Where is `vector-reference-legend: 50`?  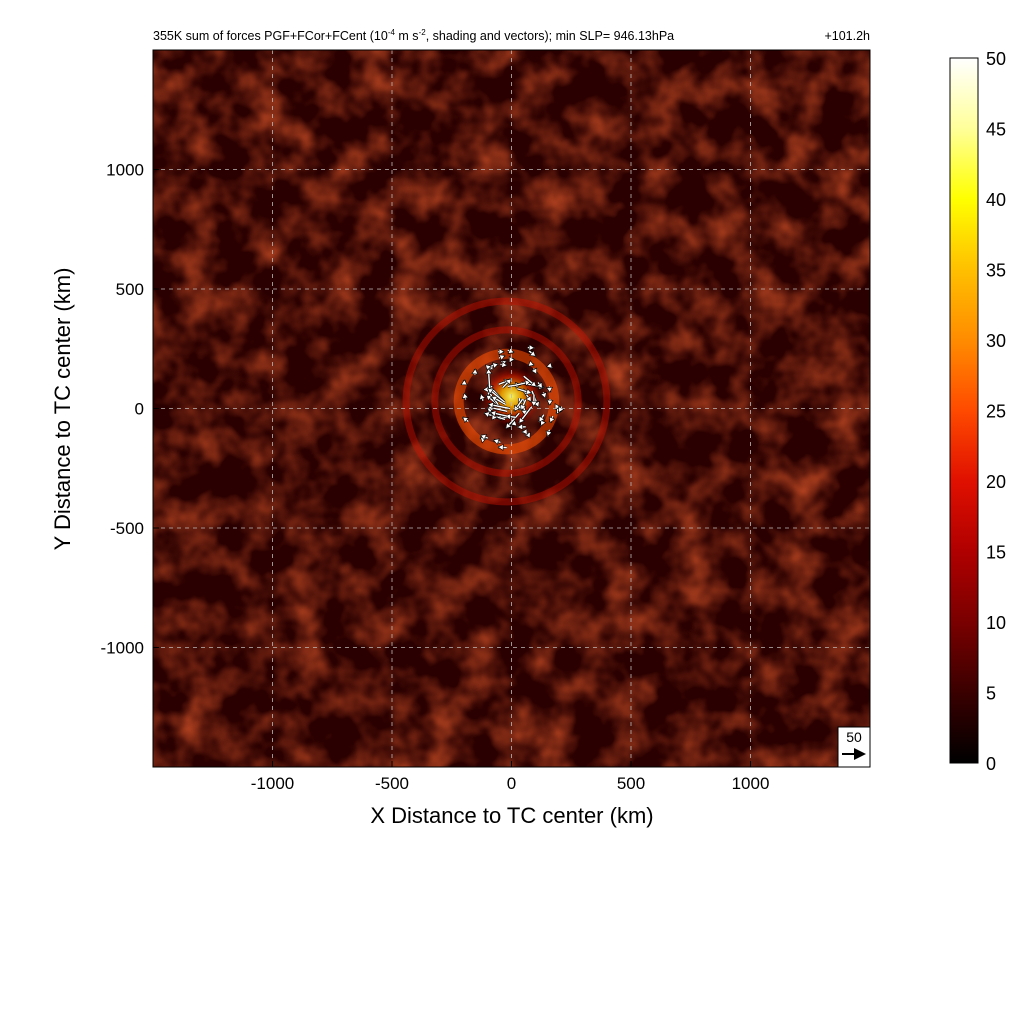
vector-reference-legend: 50 is located at coordinates (854, 747).